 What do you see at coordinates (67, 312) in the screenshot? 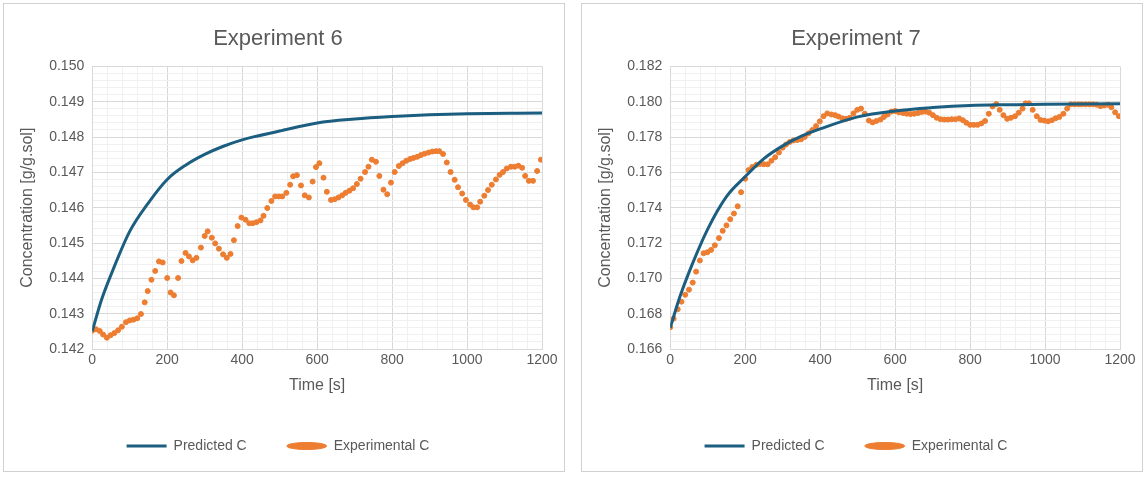
I see `y-tick-label: 0.143` at bounding box center [67, 312].